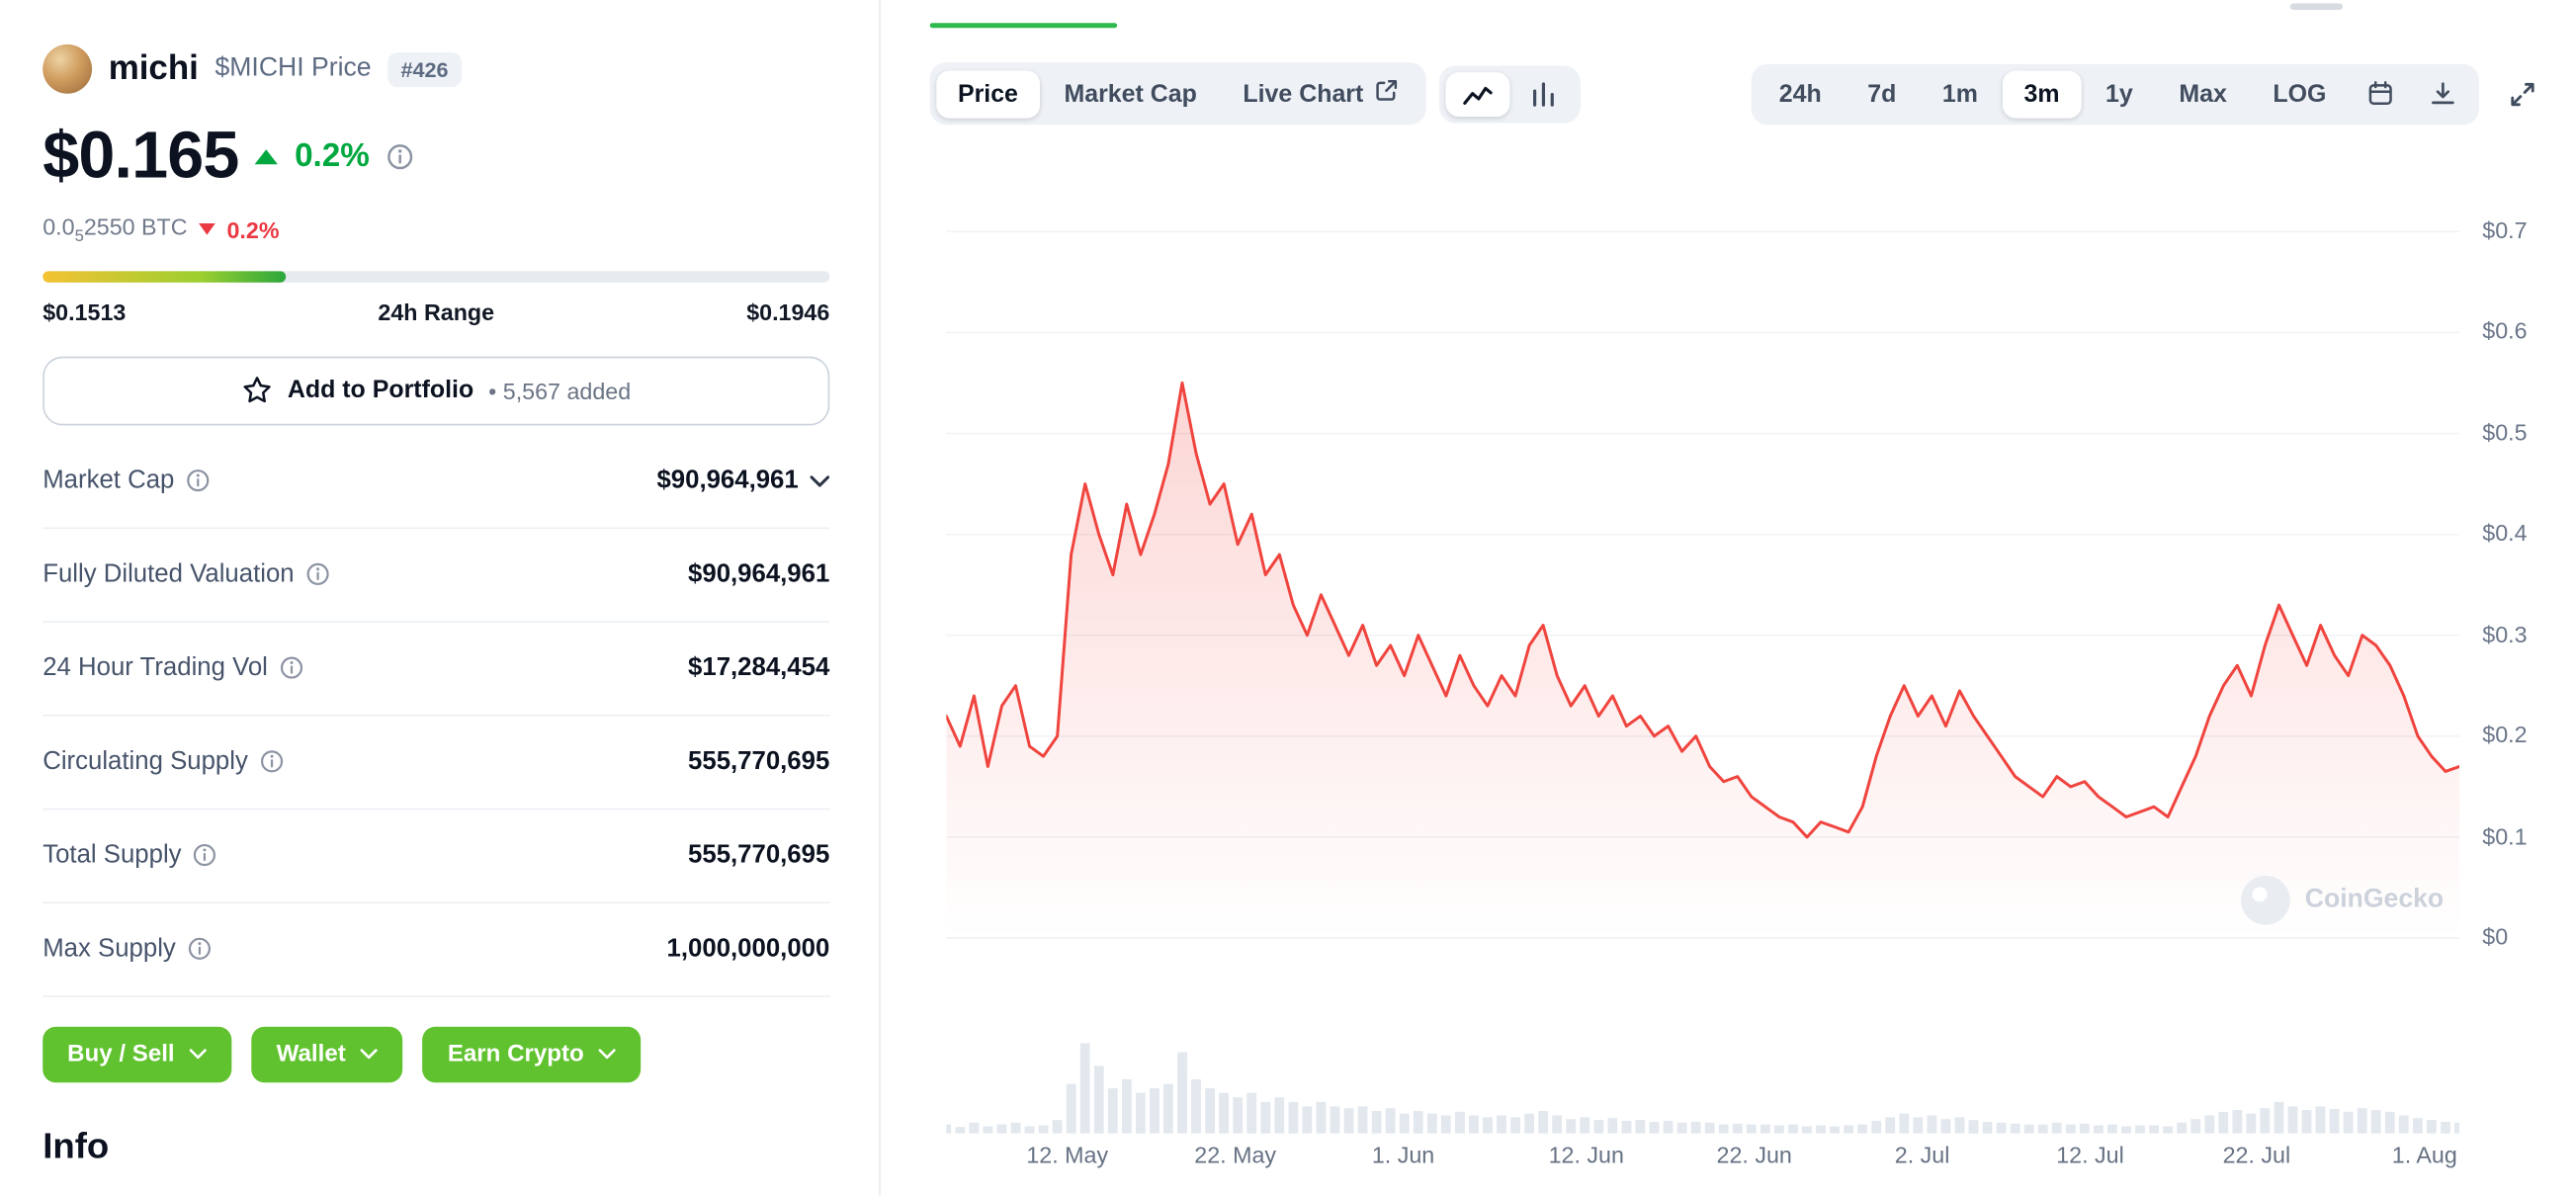  What do you see at coordinates (2505, 533) in the screenshot?
I see `y-axis-label: $0.4` at bounding box center [2505, 533].